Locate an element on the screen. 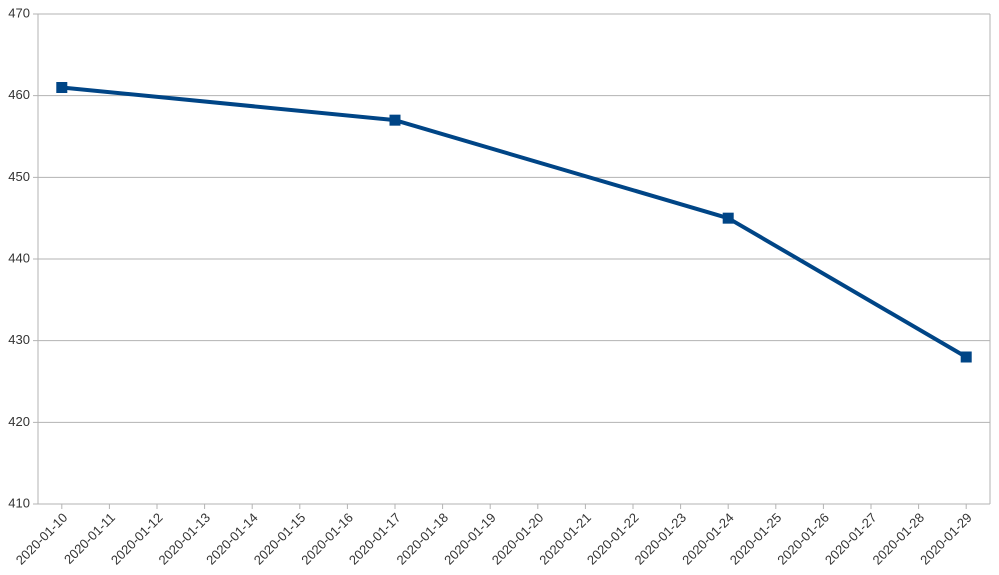 Image resolution: width=999 pixels, height=575 pixels. x-tick-label: 2020-01-10 is located at coordinates (42, 539).